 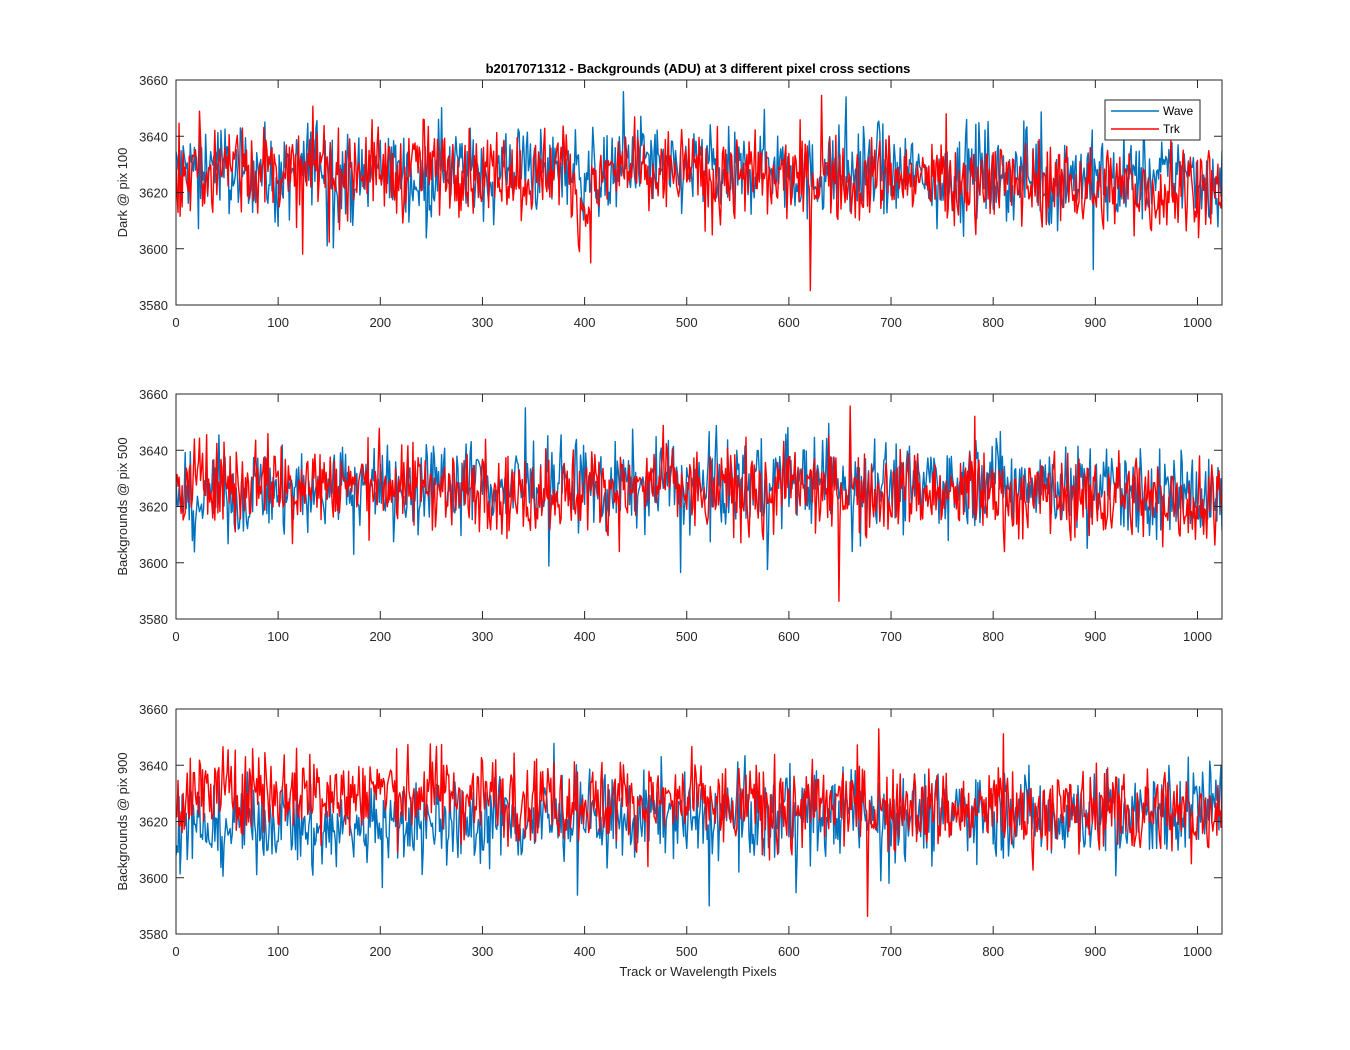 What do you see at coordinates (1172, 129) in the screenshot?
I see `legend-label-trk: Trk` at bounding box center [1172, 129].